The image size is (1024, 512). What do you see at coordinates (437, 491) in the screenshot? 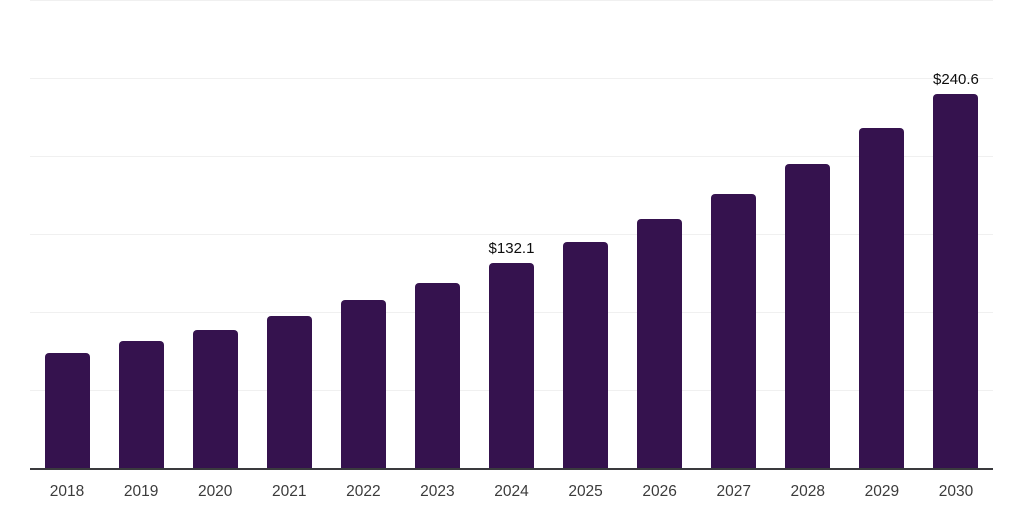
I see `x-tick-label-2023: 2023` at bounding box center [437, 491].